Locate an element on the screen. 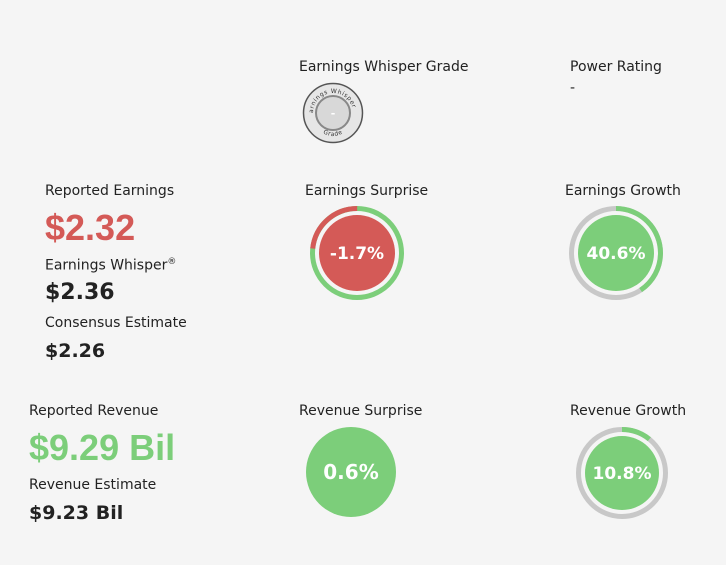 The image size is (726, 565). earnings-growth-label: Earnings Growth is located at coordinates (623, 191).